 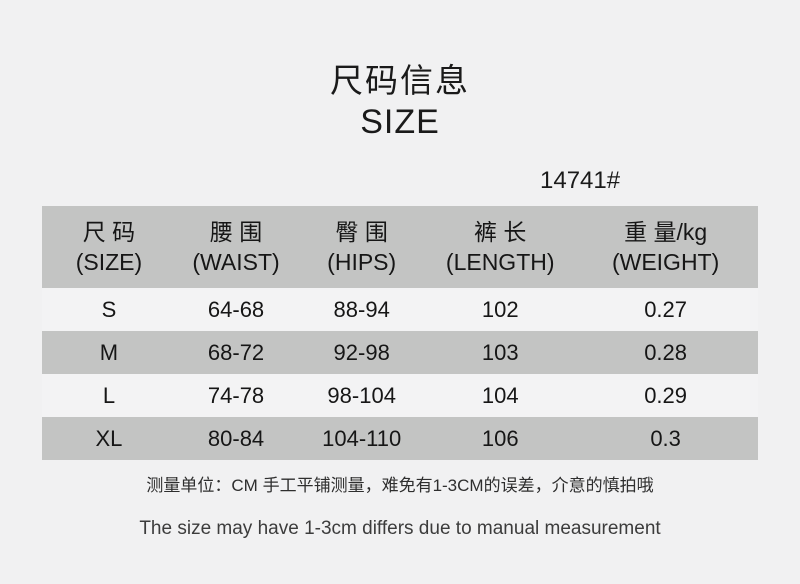 What do you see at coordinates (400, 80) in the screenshot?
I see `page-title-chinese: 尺码信息` at bounding box center [400, 80].